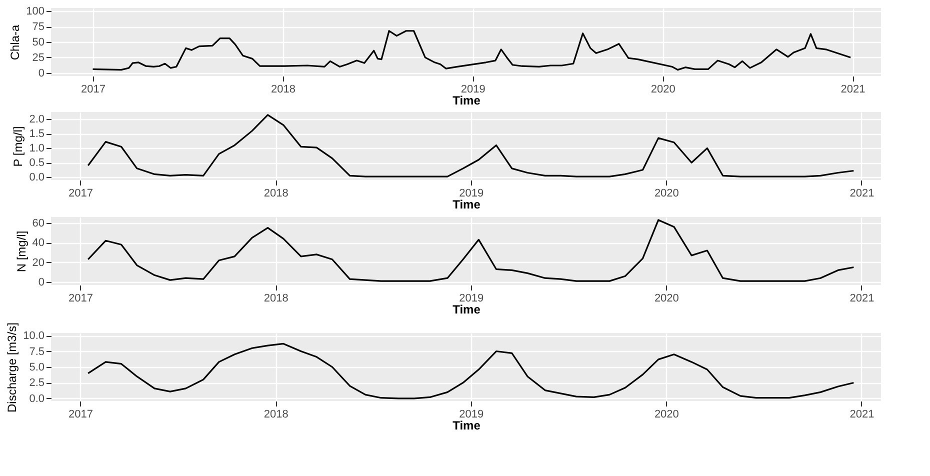 The width and height of the screenshot is (930, 476). Describe the element at coordinates (38, 223) in the screenshot. I see `y-tick-label: 60` at that location.